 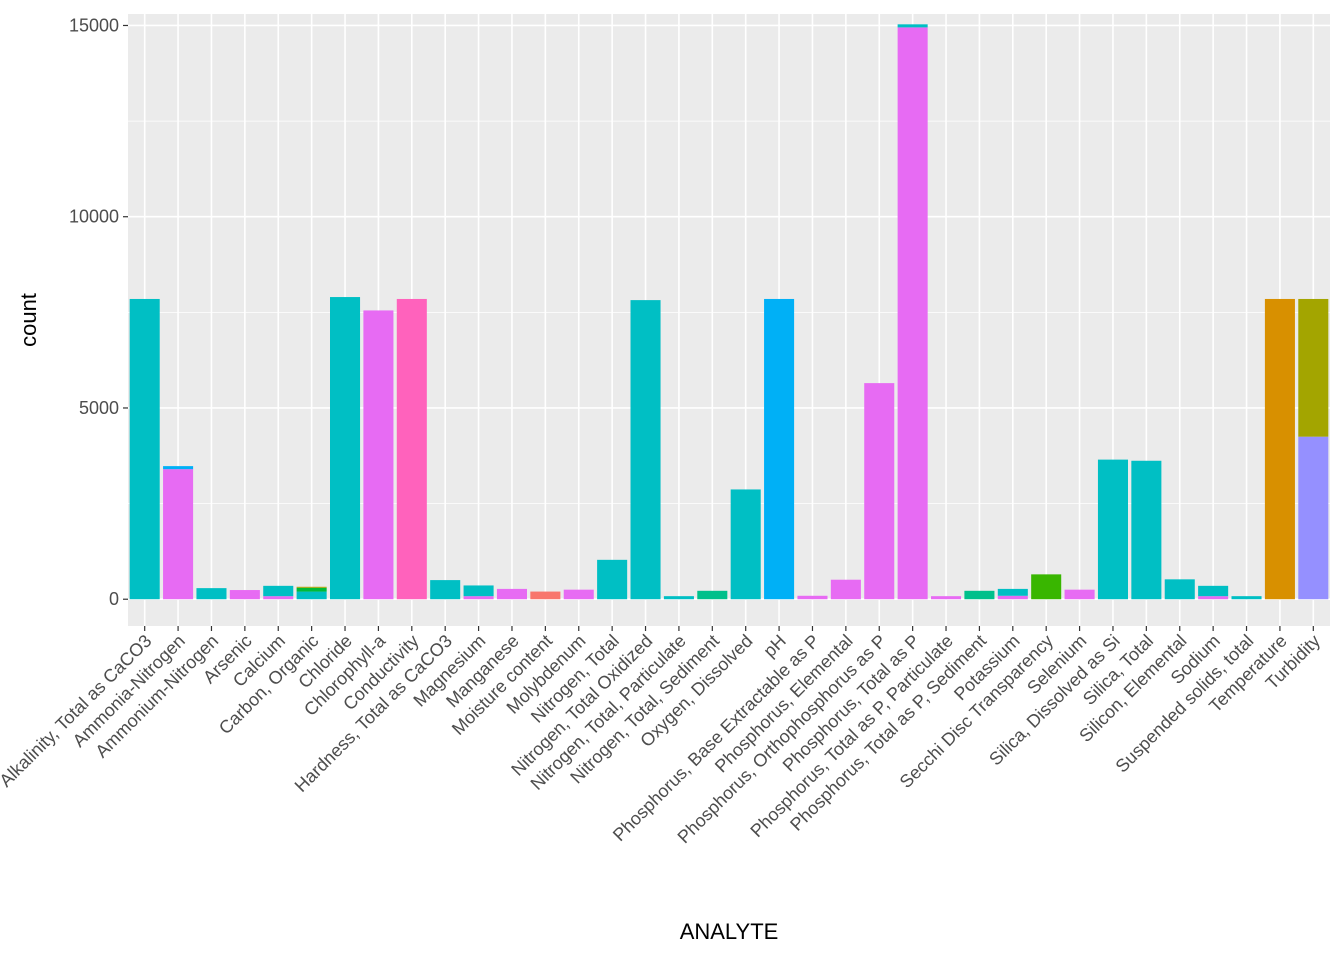 I want to click on y-axis-title: count, so click(x=28, y=320).